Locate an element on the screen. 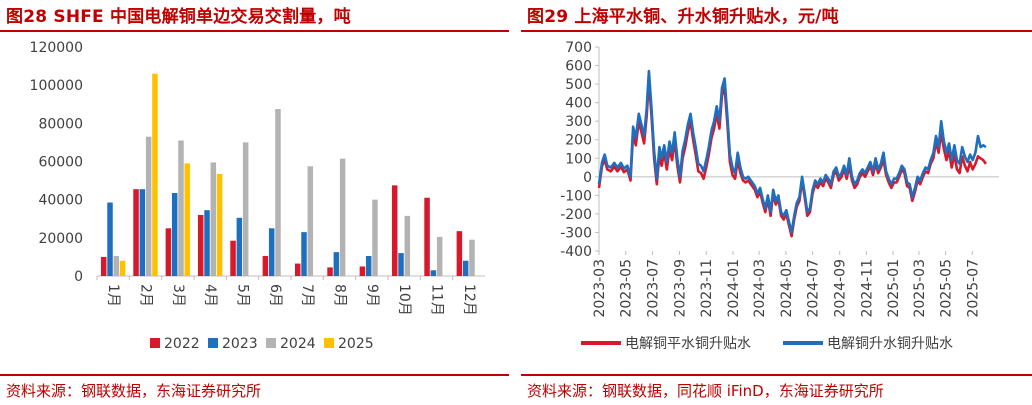 Image resolution: width=1032 pixels, height=405 pixels. x-tick-label: 2023-05 is located at coordinates (627, 288).